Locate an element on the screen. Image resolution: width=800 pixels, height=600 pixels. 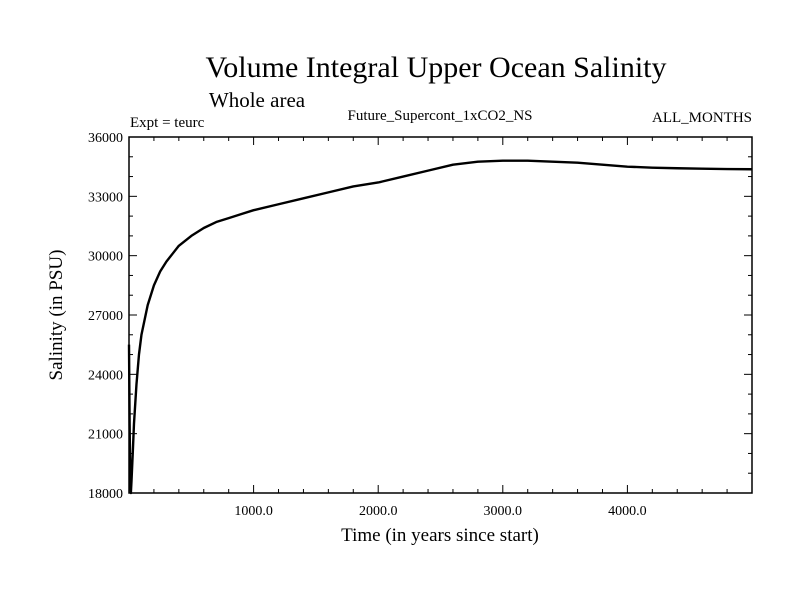
x-tick-label: 2000.0 is located at coordinates (378, 511).